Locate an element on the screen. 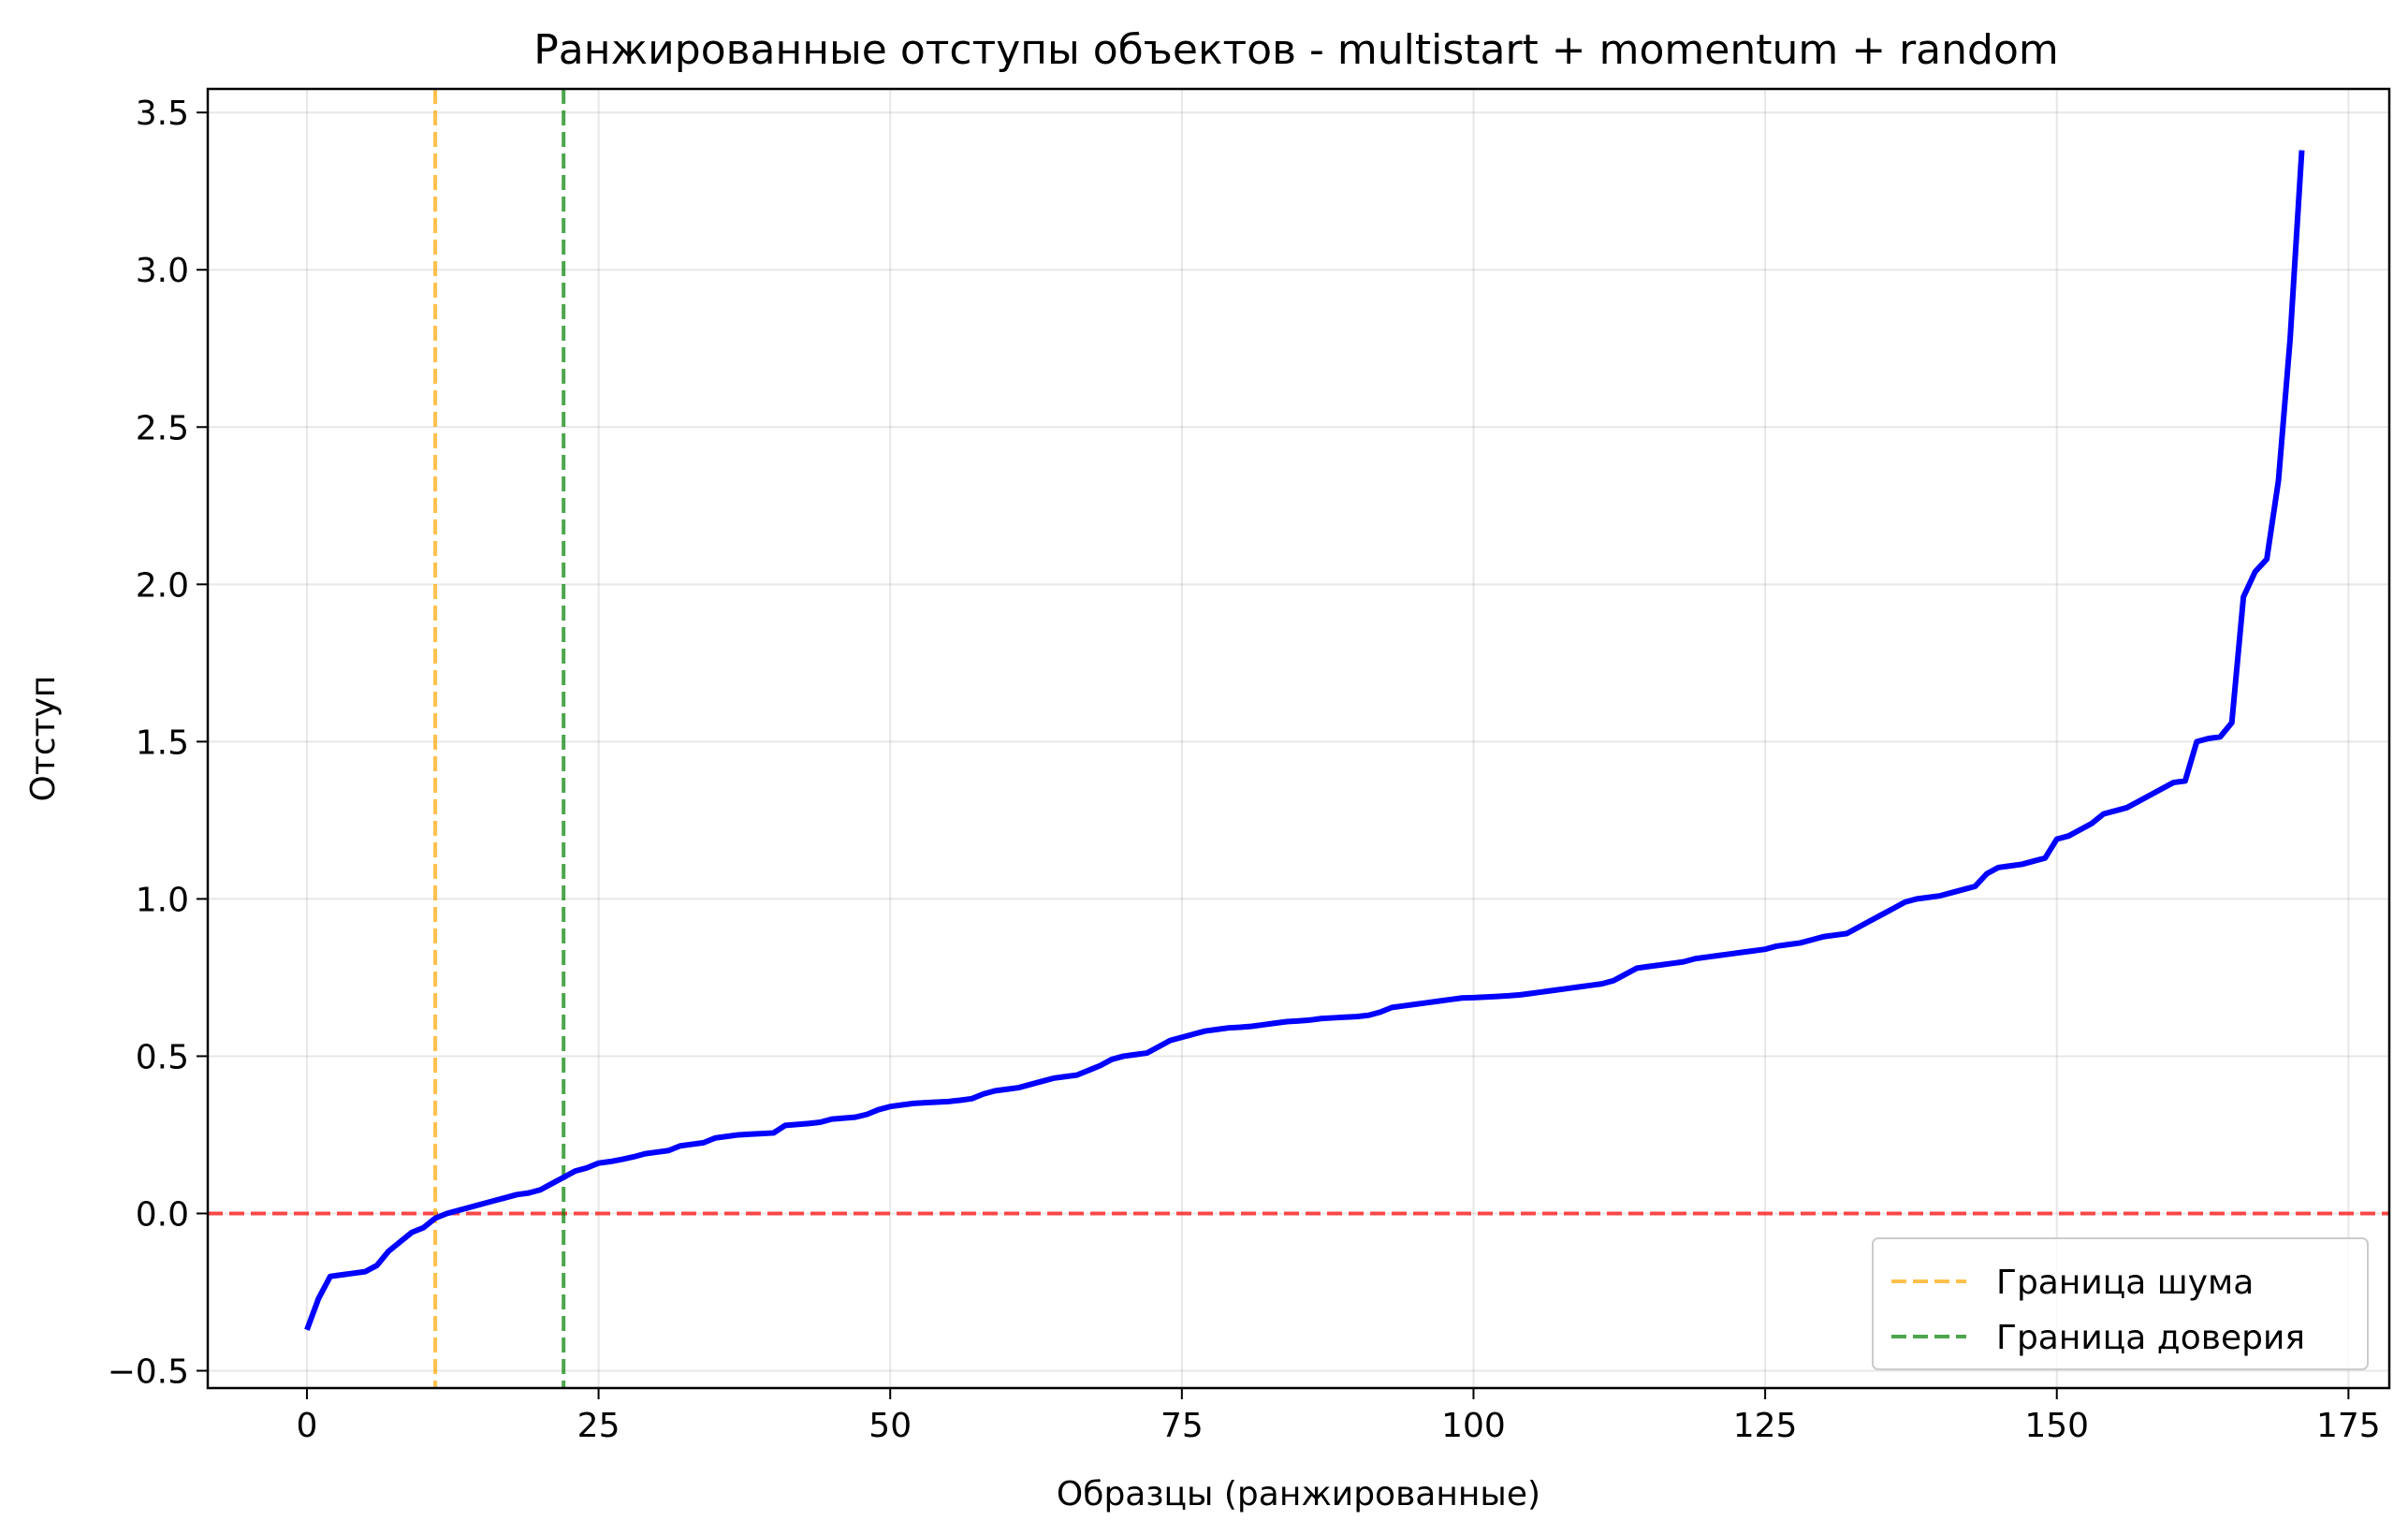 Image resolution: width=2408 pixels, height=1535 pixels. y-tick-label: 3.5 is located at coordinates (162, 114).